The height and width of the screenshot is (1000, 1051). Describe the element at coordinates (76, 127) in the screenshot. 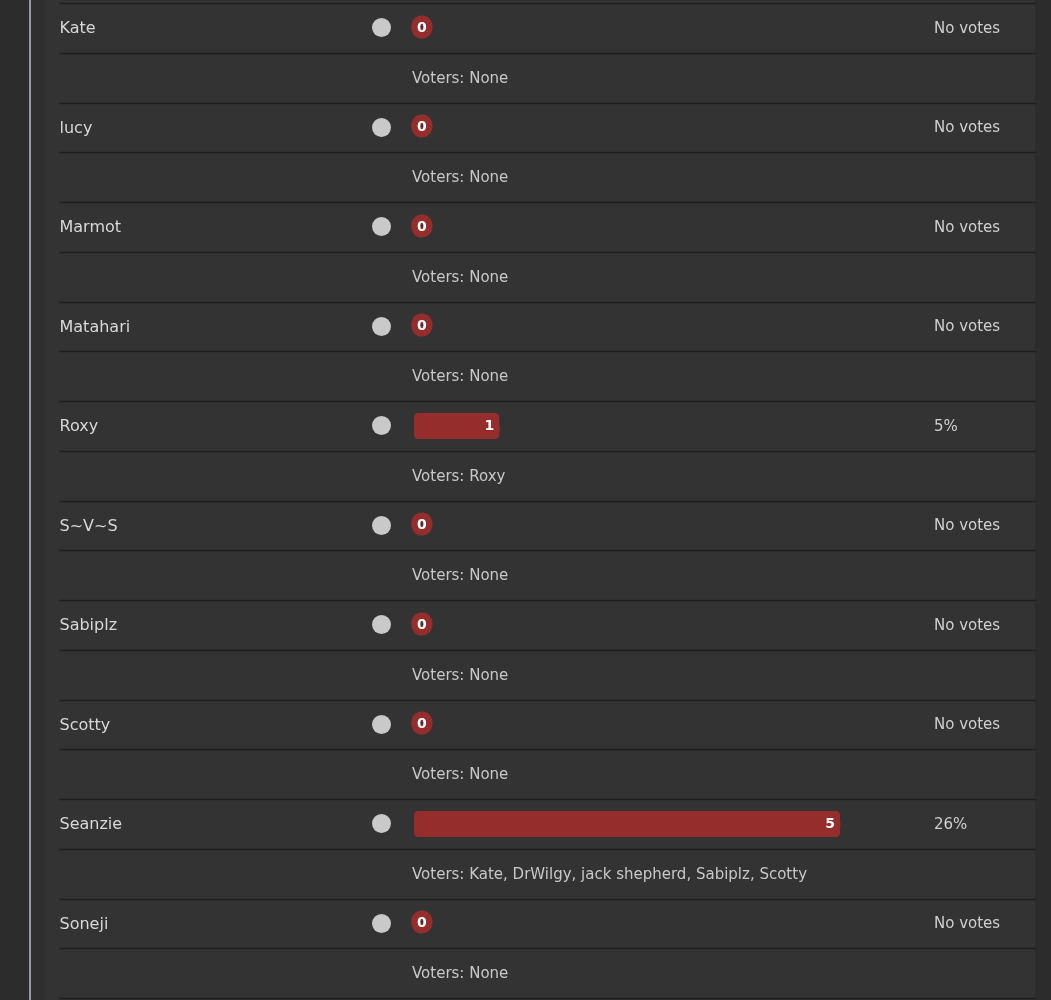

I see `y-tick-label: lucy` at that location.